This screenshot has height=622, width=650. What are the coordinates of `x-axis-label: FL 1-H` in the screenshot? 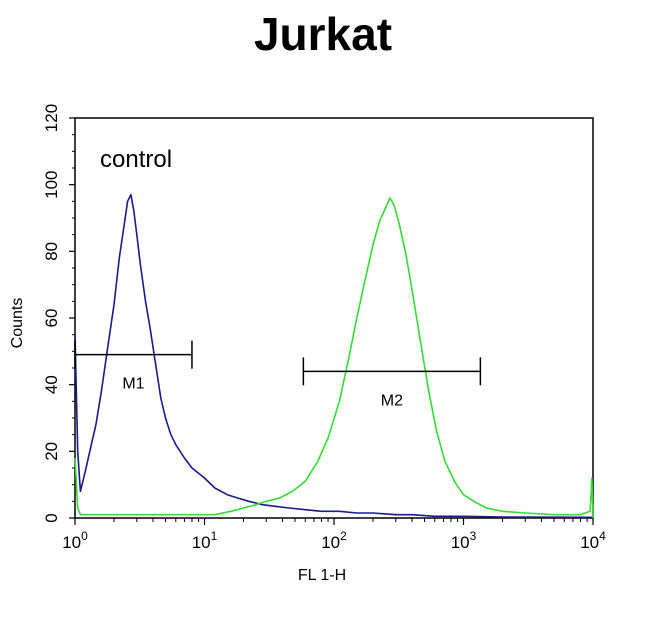 It's located at (322, 575).